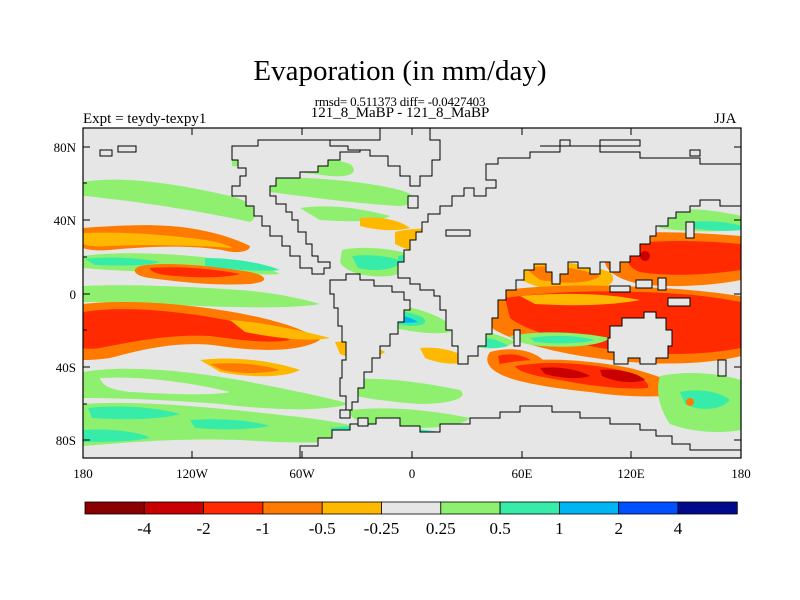 This screenshot has width=800, height=600. I want to click on colorbar-label: 4, so click(678, 528).